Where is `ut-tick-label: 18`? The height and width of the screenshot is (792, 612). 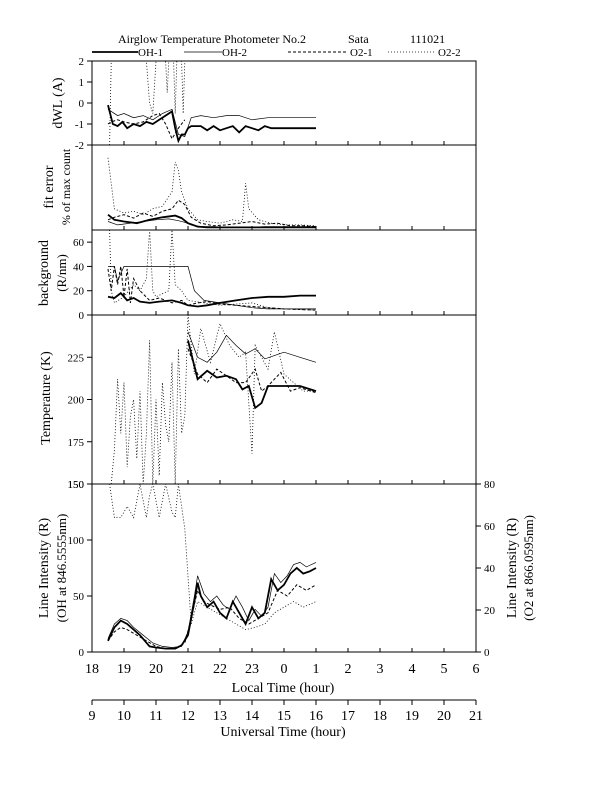
ut-tick-label: 18 is located at coordinates (380, 716).